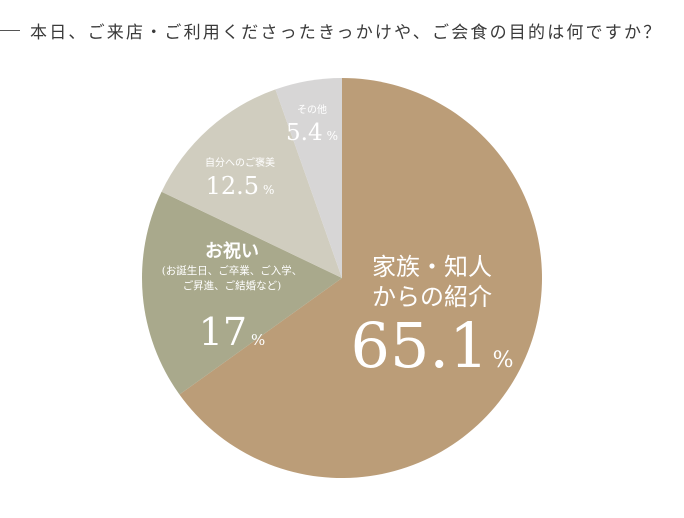 This screenshot has height=518, width=684. Describe the element at coordinates (432, 345) in the screenshot. I see `slice-value: 65.1%` at that location.